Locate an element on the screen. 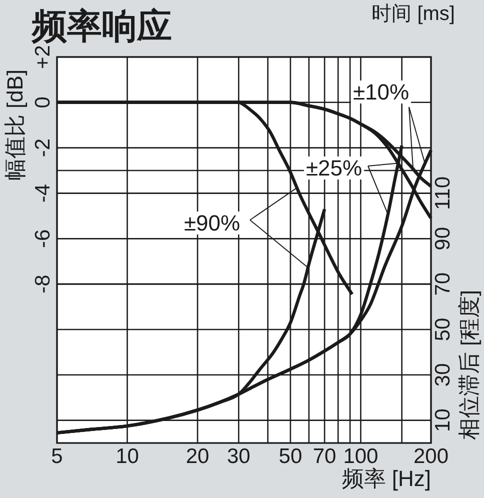  y-tick-label: -2 is located at coordinates (43, 148).